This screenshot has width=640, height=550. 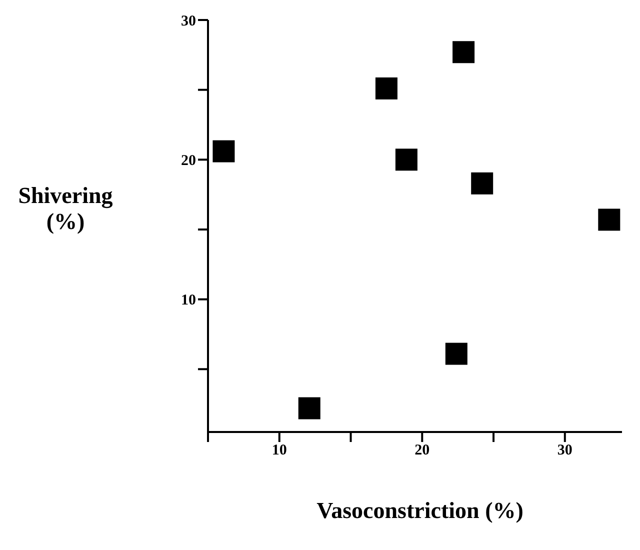 I want to click on x-tick-label: 10, so click(x=279, y=450).